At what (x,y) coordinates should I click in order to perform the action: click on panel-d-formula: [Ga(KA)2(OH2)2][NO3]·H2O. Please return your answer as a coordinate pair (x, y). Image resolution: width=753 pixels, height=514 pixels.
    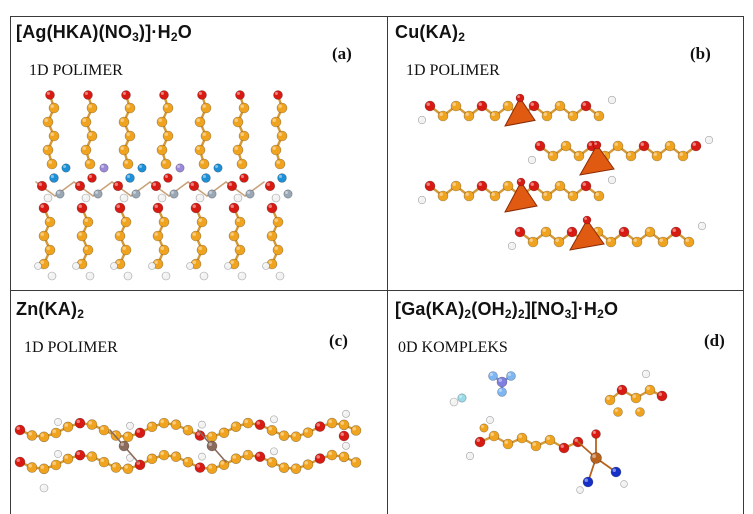
    Looking at the image, I should click on (506, 309).